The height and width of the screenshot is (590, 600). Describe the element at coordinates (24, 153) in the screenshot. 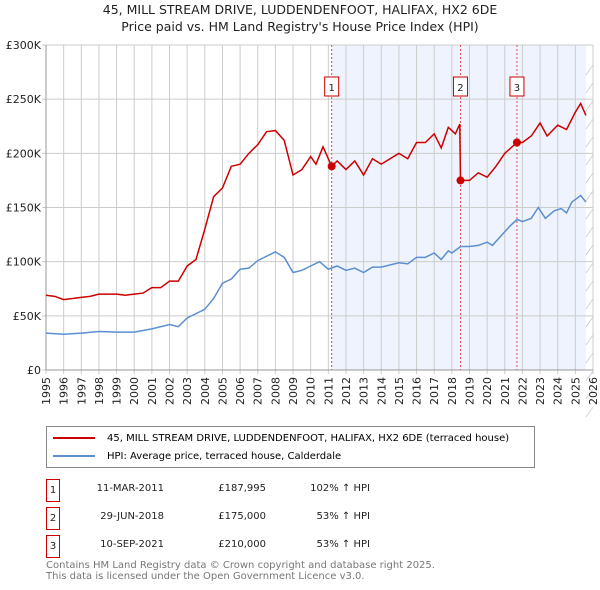

I see `y-tick-label: £200K` at that location.